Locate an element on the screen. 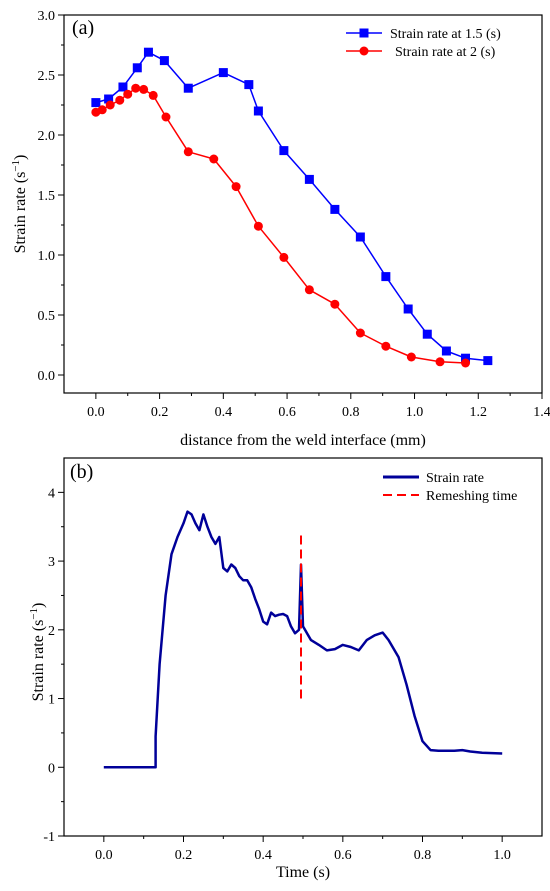 This screenshot has width=550, height=891. y-tick-label-a-4: 2.0 is located at coordinates (47, 136).